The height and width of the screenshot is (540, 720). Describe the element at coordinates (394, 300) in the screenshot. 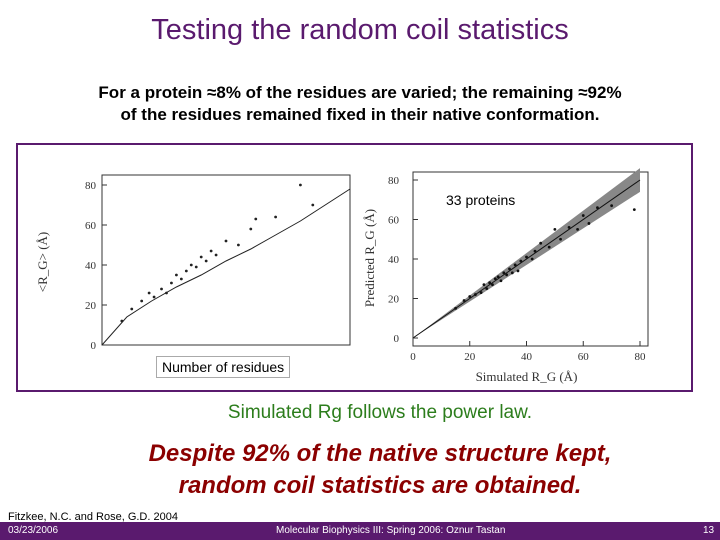

I see `right-y-tick-label: 20` at that location.